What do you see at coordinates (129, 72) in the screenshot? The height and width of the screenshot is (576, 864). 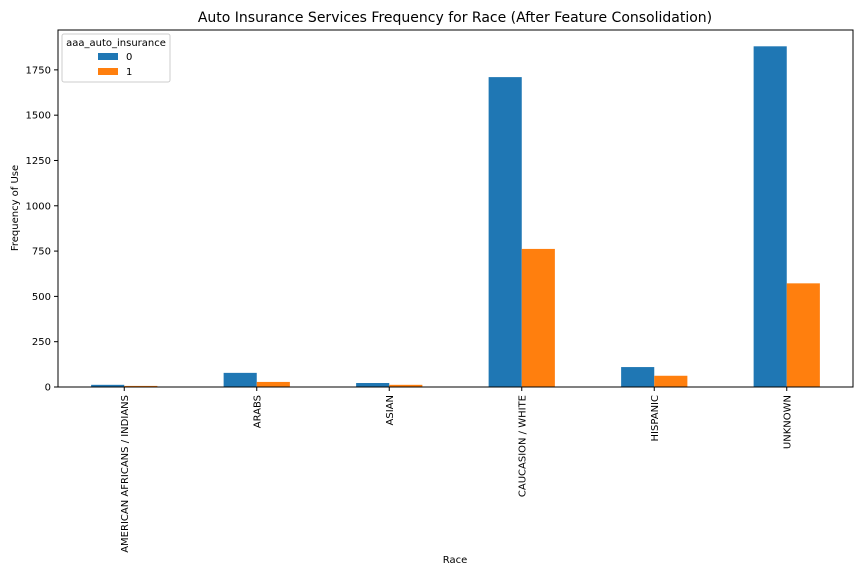 I see `legend-entry-1: 1` at bounding box center [129, 72].